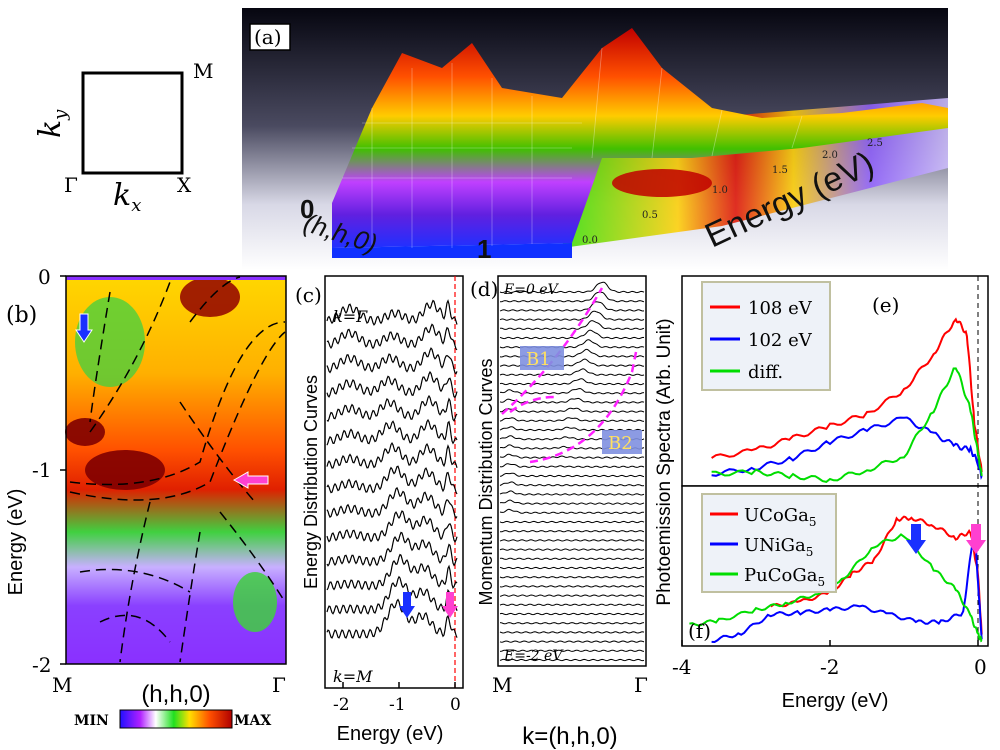 This screenshot has height=750, width=1000. I want to click on panel-e-line-diff-, so click(847, 425).